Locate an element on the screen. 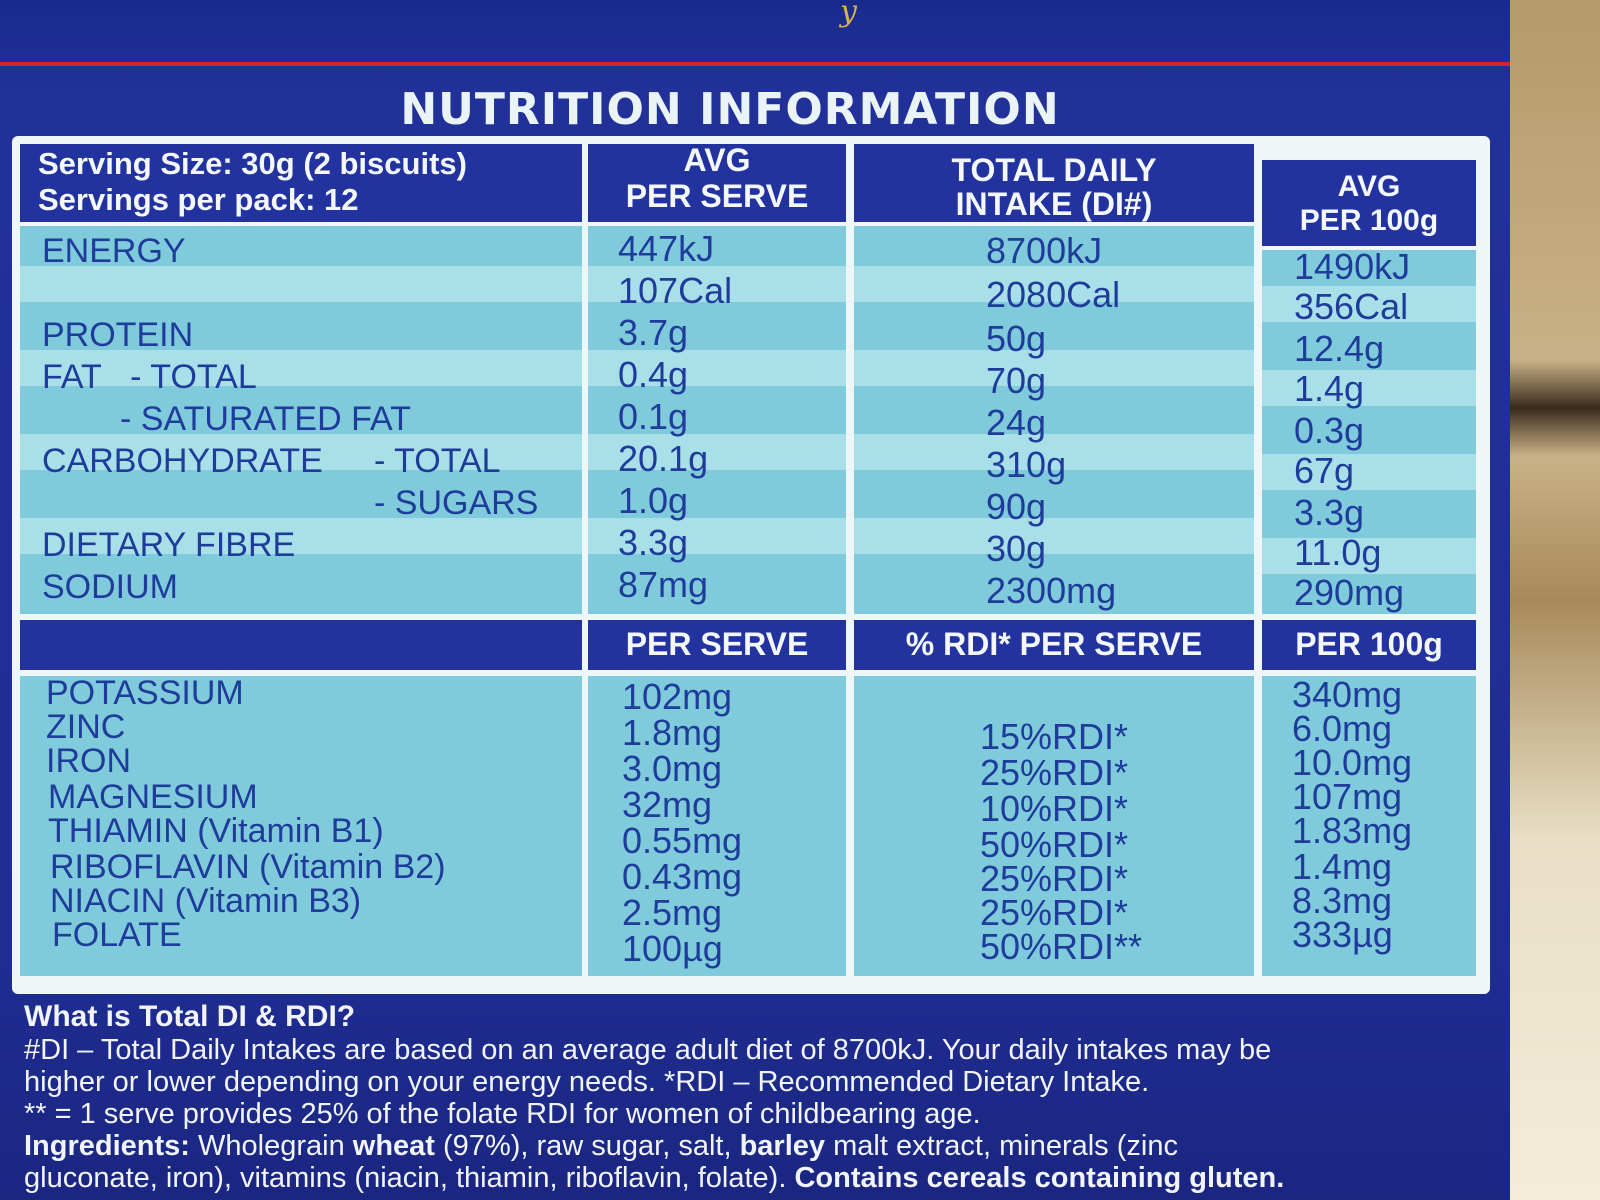  ingredients-barley: barley is located at coordinates (782, 1146).